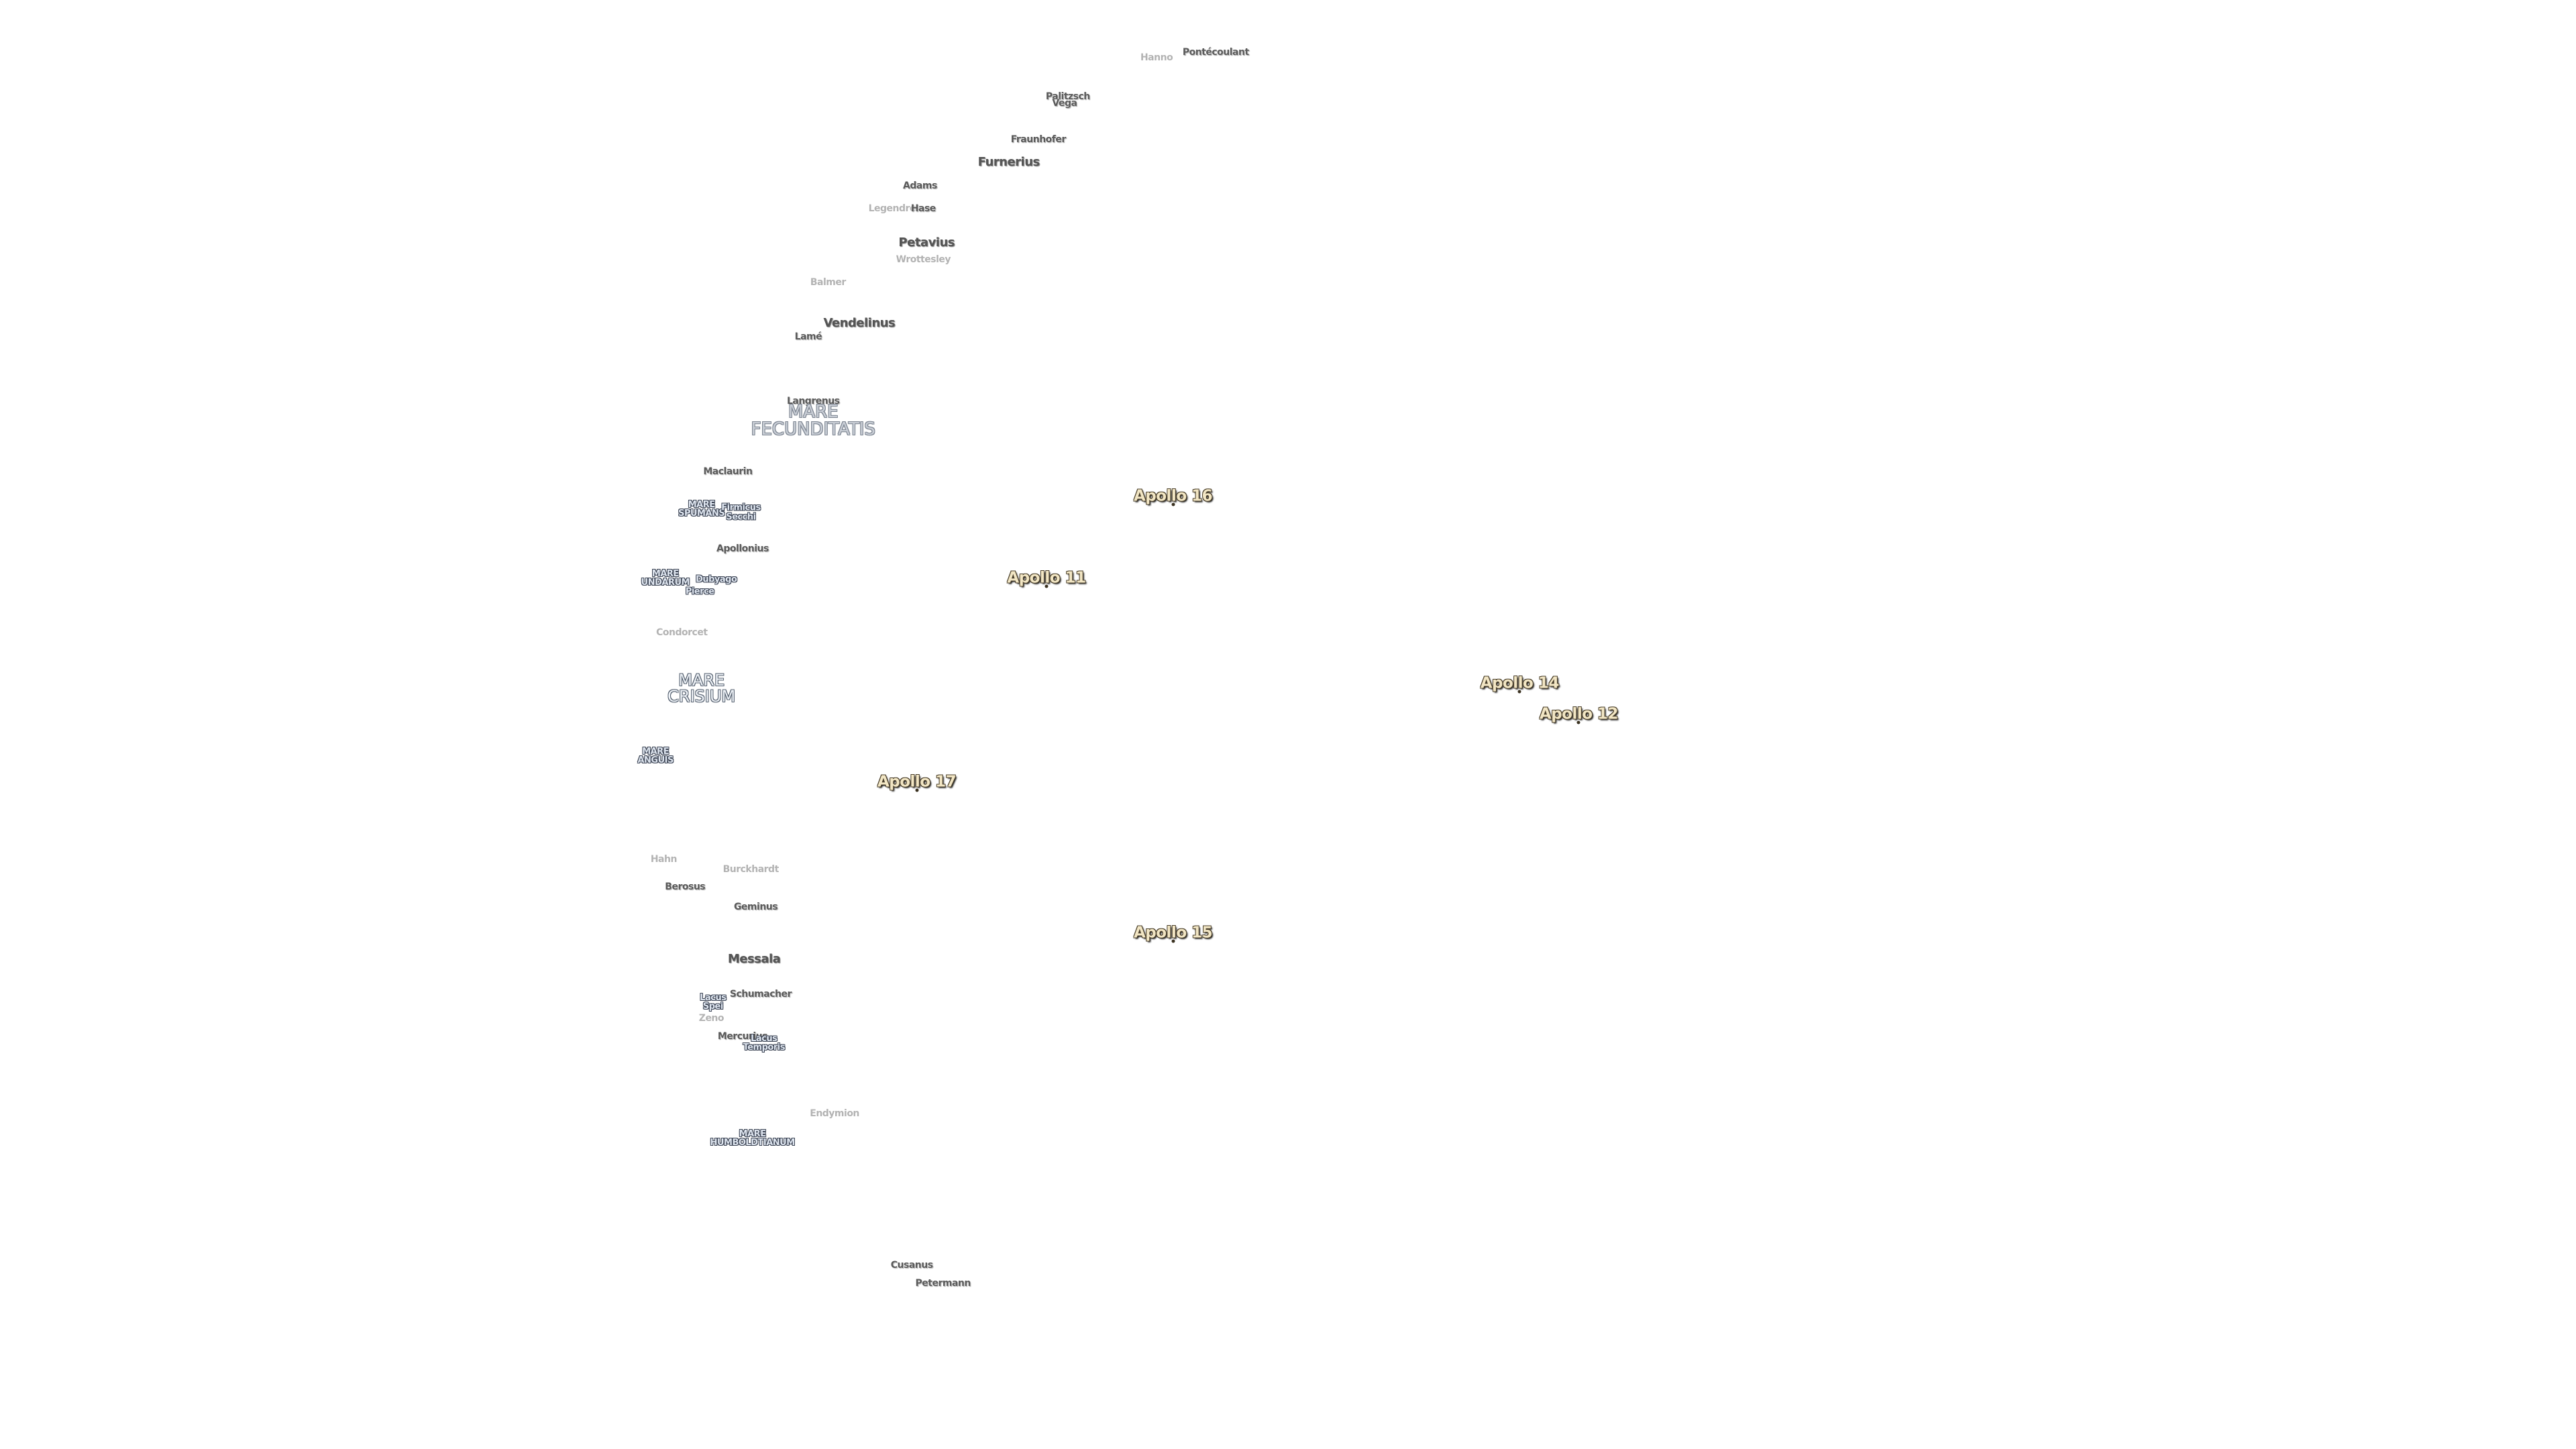  I want to click on crater-label: Legendre, so click(892, 209).